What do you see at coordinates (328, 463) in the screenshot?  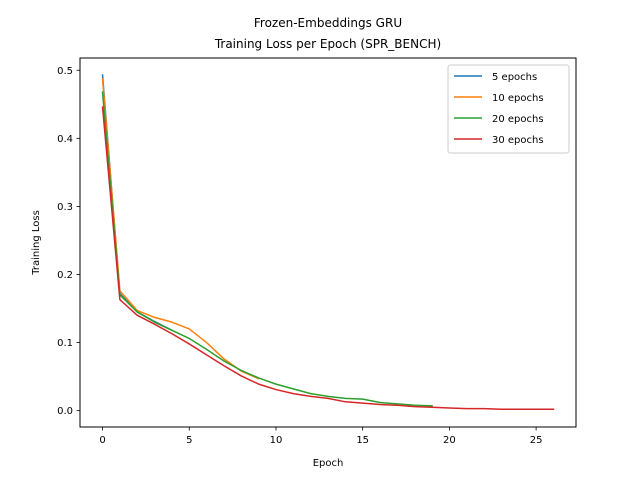 I see `x-axis-label: Epoch` at bounding box center [328, 463].